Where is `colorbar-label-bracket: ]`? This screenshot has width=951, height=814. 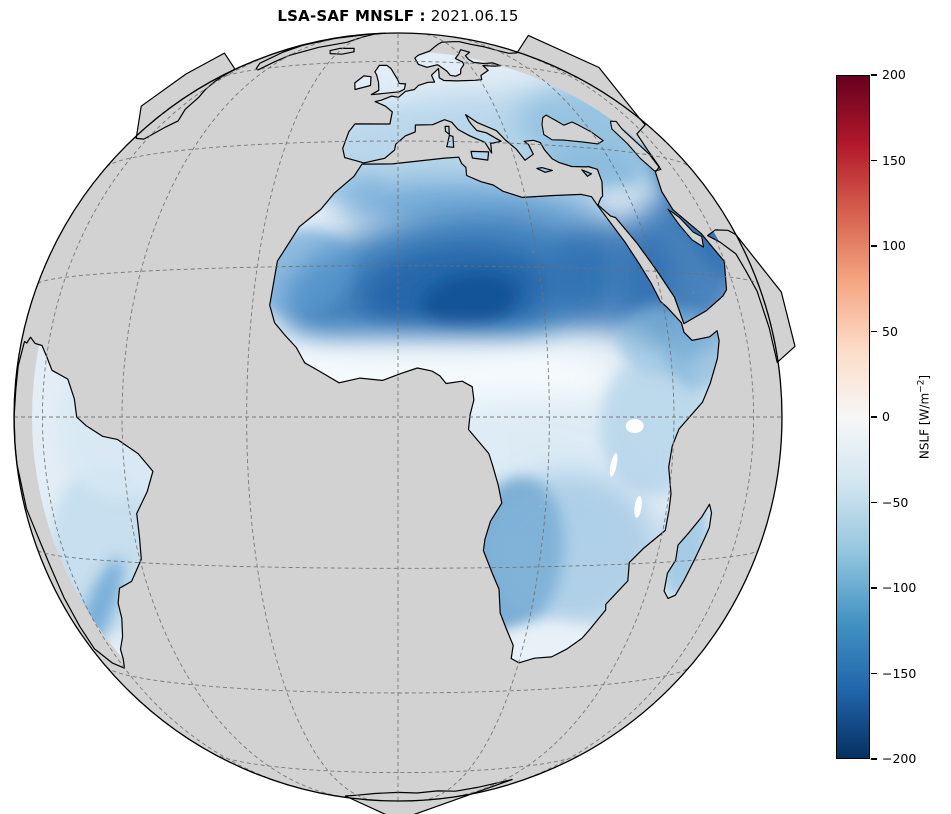 colorbar-label-bracket: ] is located at coordinates (924, 377).